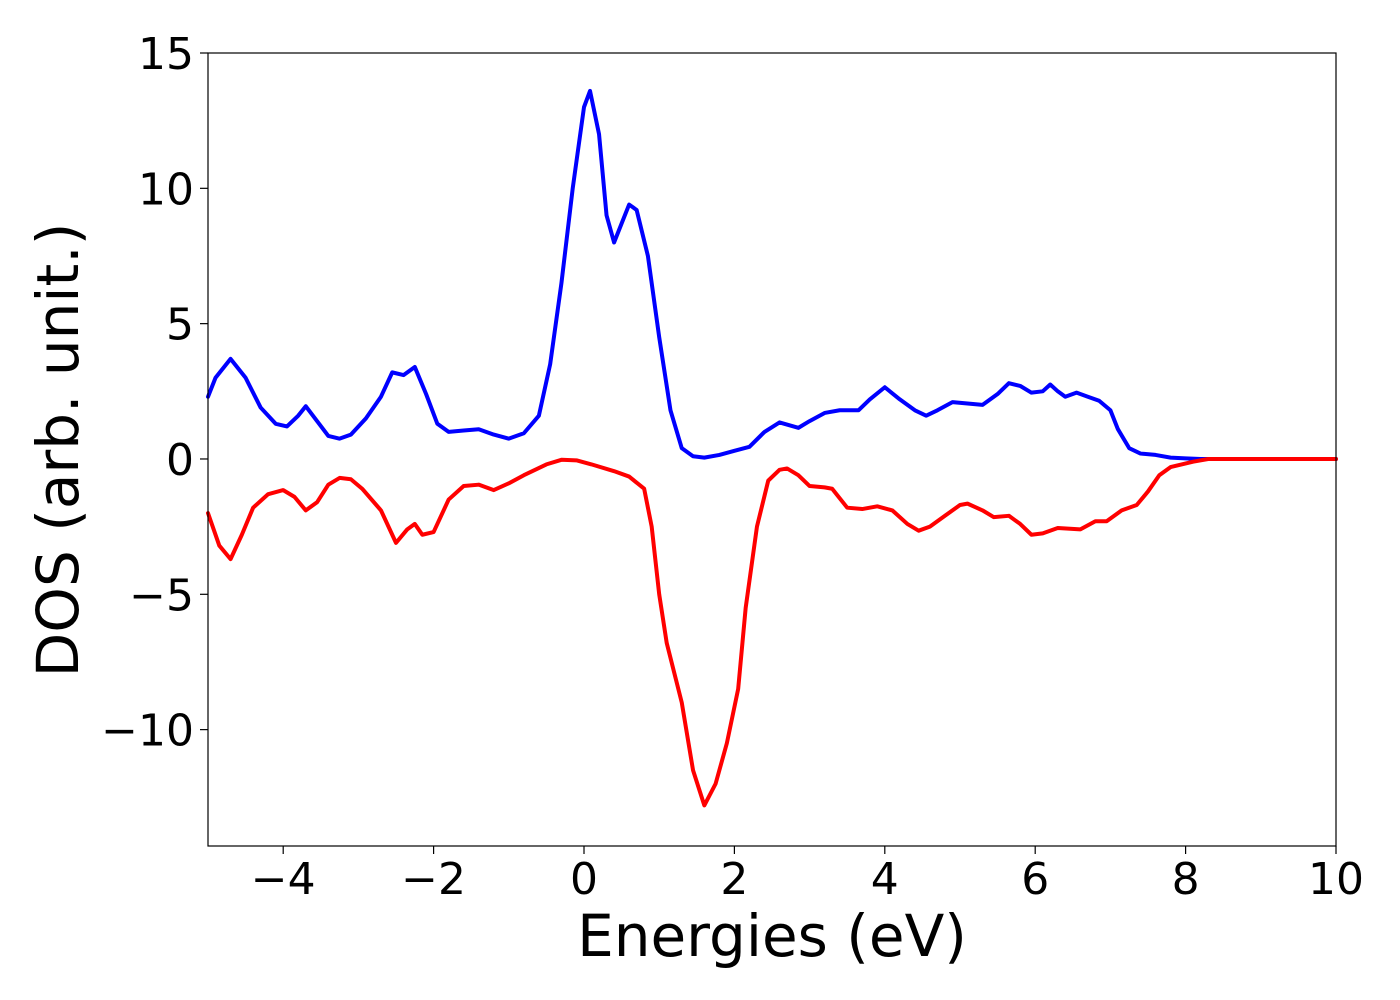  What do you see at coordinates (1035, 879) in the screenshot?
I see `x-tick-label: 6` at bounding box center [1035, 879].